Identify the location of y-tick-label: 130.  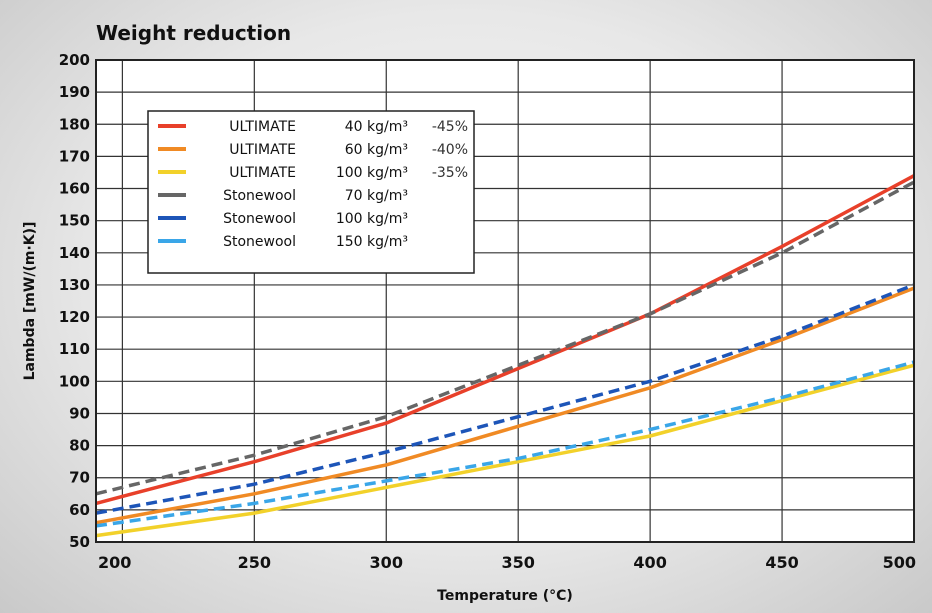
(74, 285).